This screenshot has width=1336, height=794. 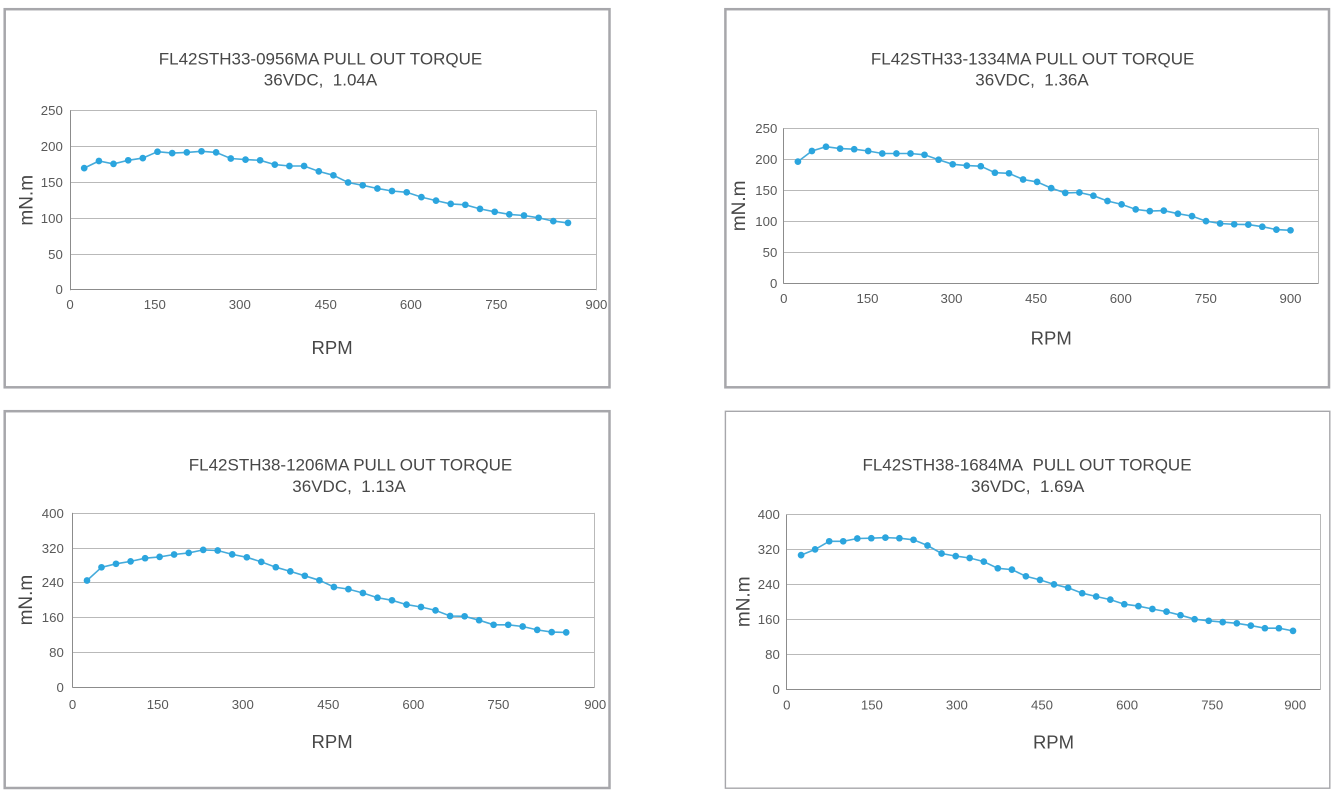 What do you see at coordinates (1028, 486) in the screenshot?
I see `svg-text: 36VDC, 1.69A` at bounding box center [1028, 486].